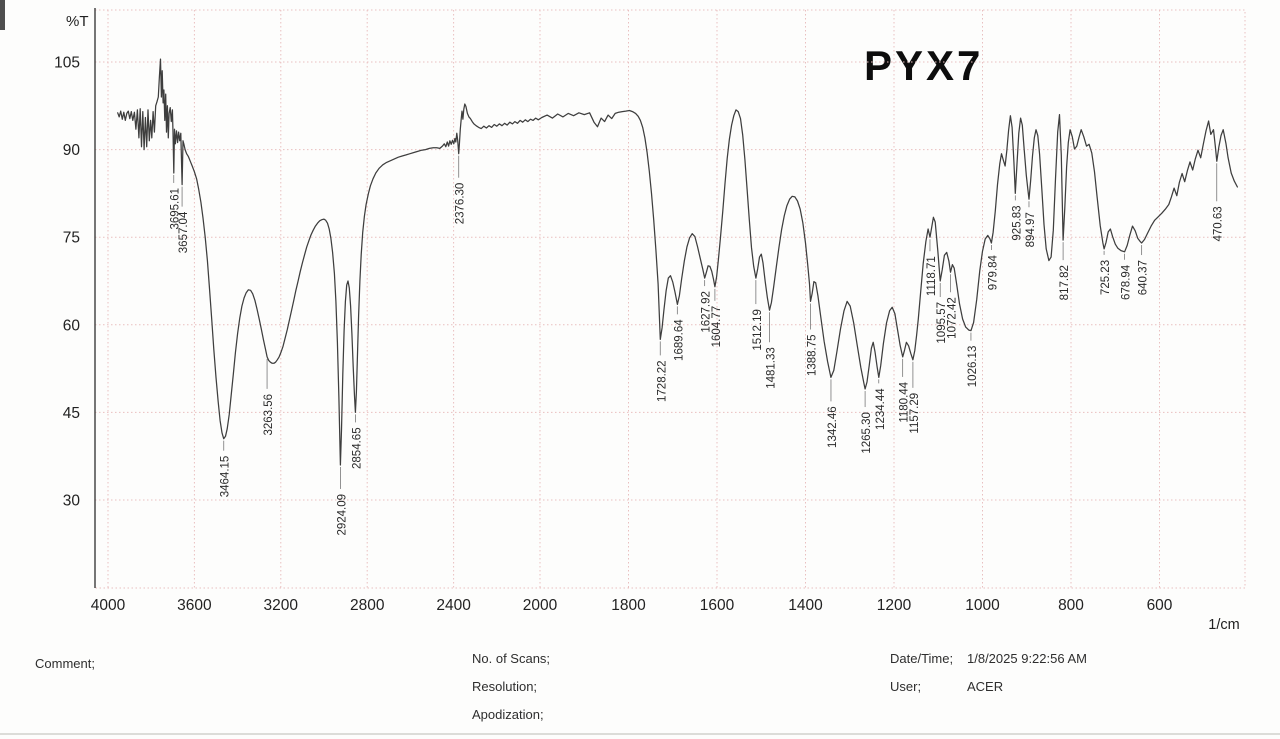  I want to click on peak-label: 640.37, so click(1144, 277).